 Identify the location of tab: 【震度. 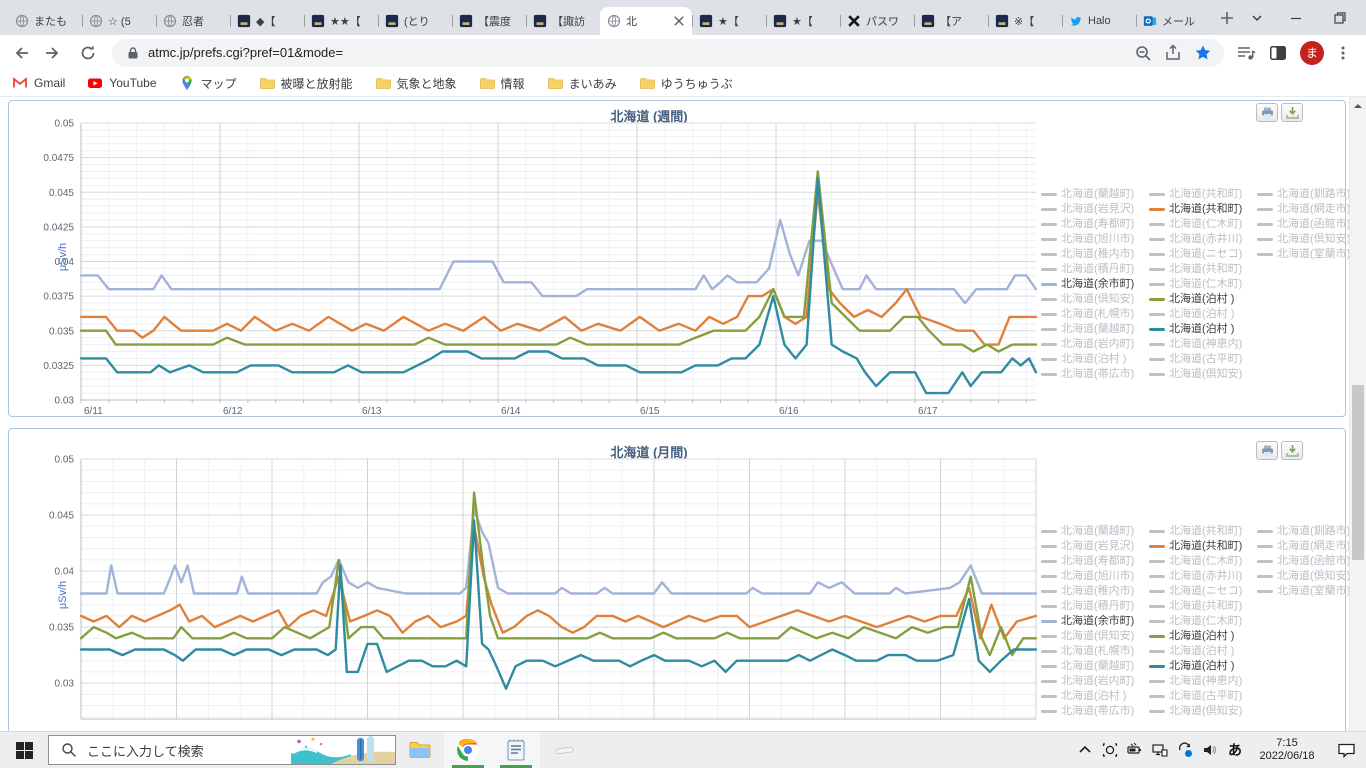
(489, 21).